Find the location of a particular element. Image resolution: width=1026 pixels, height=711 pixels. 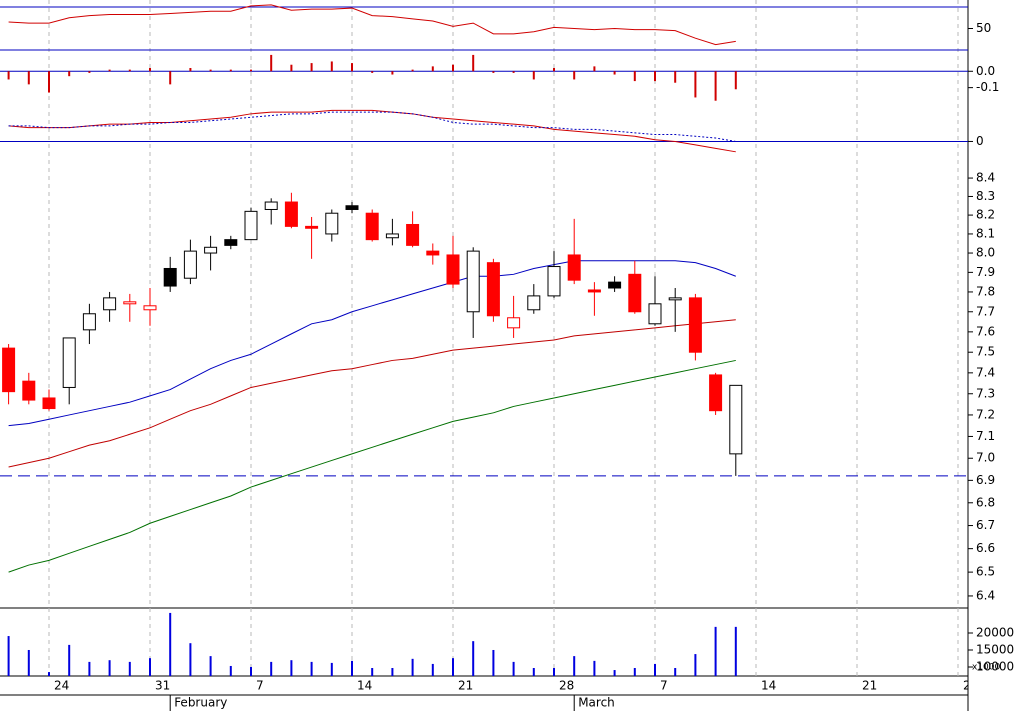

y-tick-label: 7.2 is located at coordinates (985, 414).